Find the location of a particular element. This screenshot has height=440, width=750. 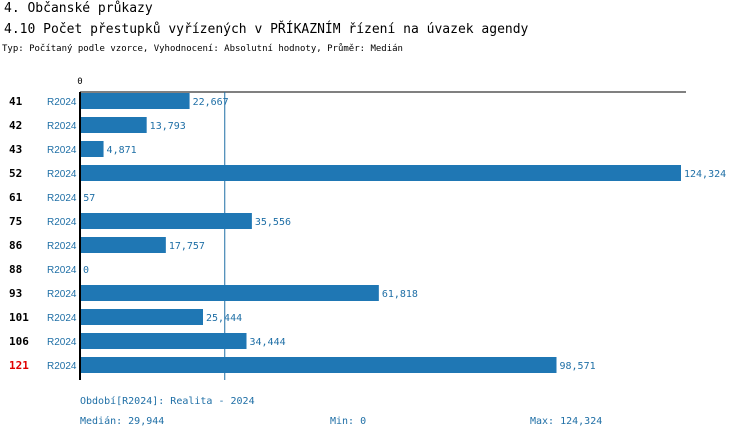

data-label: 4,871 is located at coordinates (122, 150).